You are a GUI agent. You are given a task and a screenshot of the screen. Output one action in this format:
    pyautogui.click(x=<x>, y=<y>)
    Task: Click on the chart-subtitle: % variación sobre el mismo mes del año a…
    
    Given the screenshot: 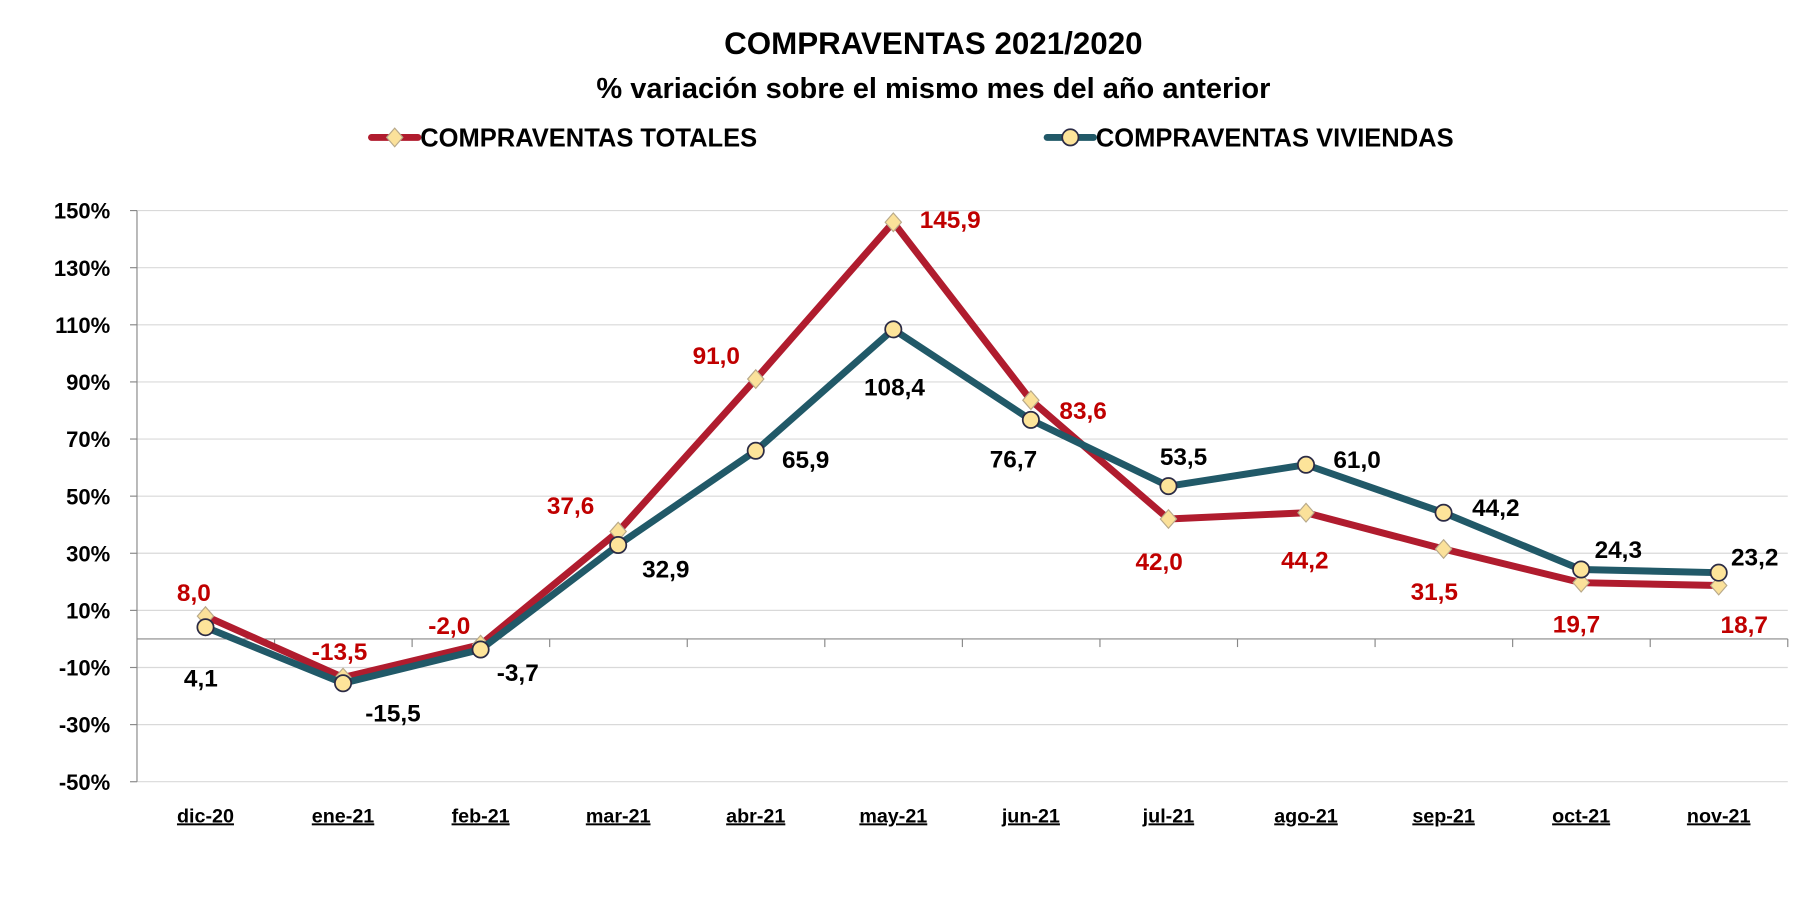 What is the action you would take?
    pyautogui.click(x=933, y=89)
    